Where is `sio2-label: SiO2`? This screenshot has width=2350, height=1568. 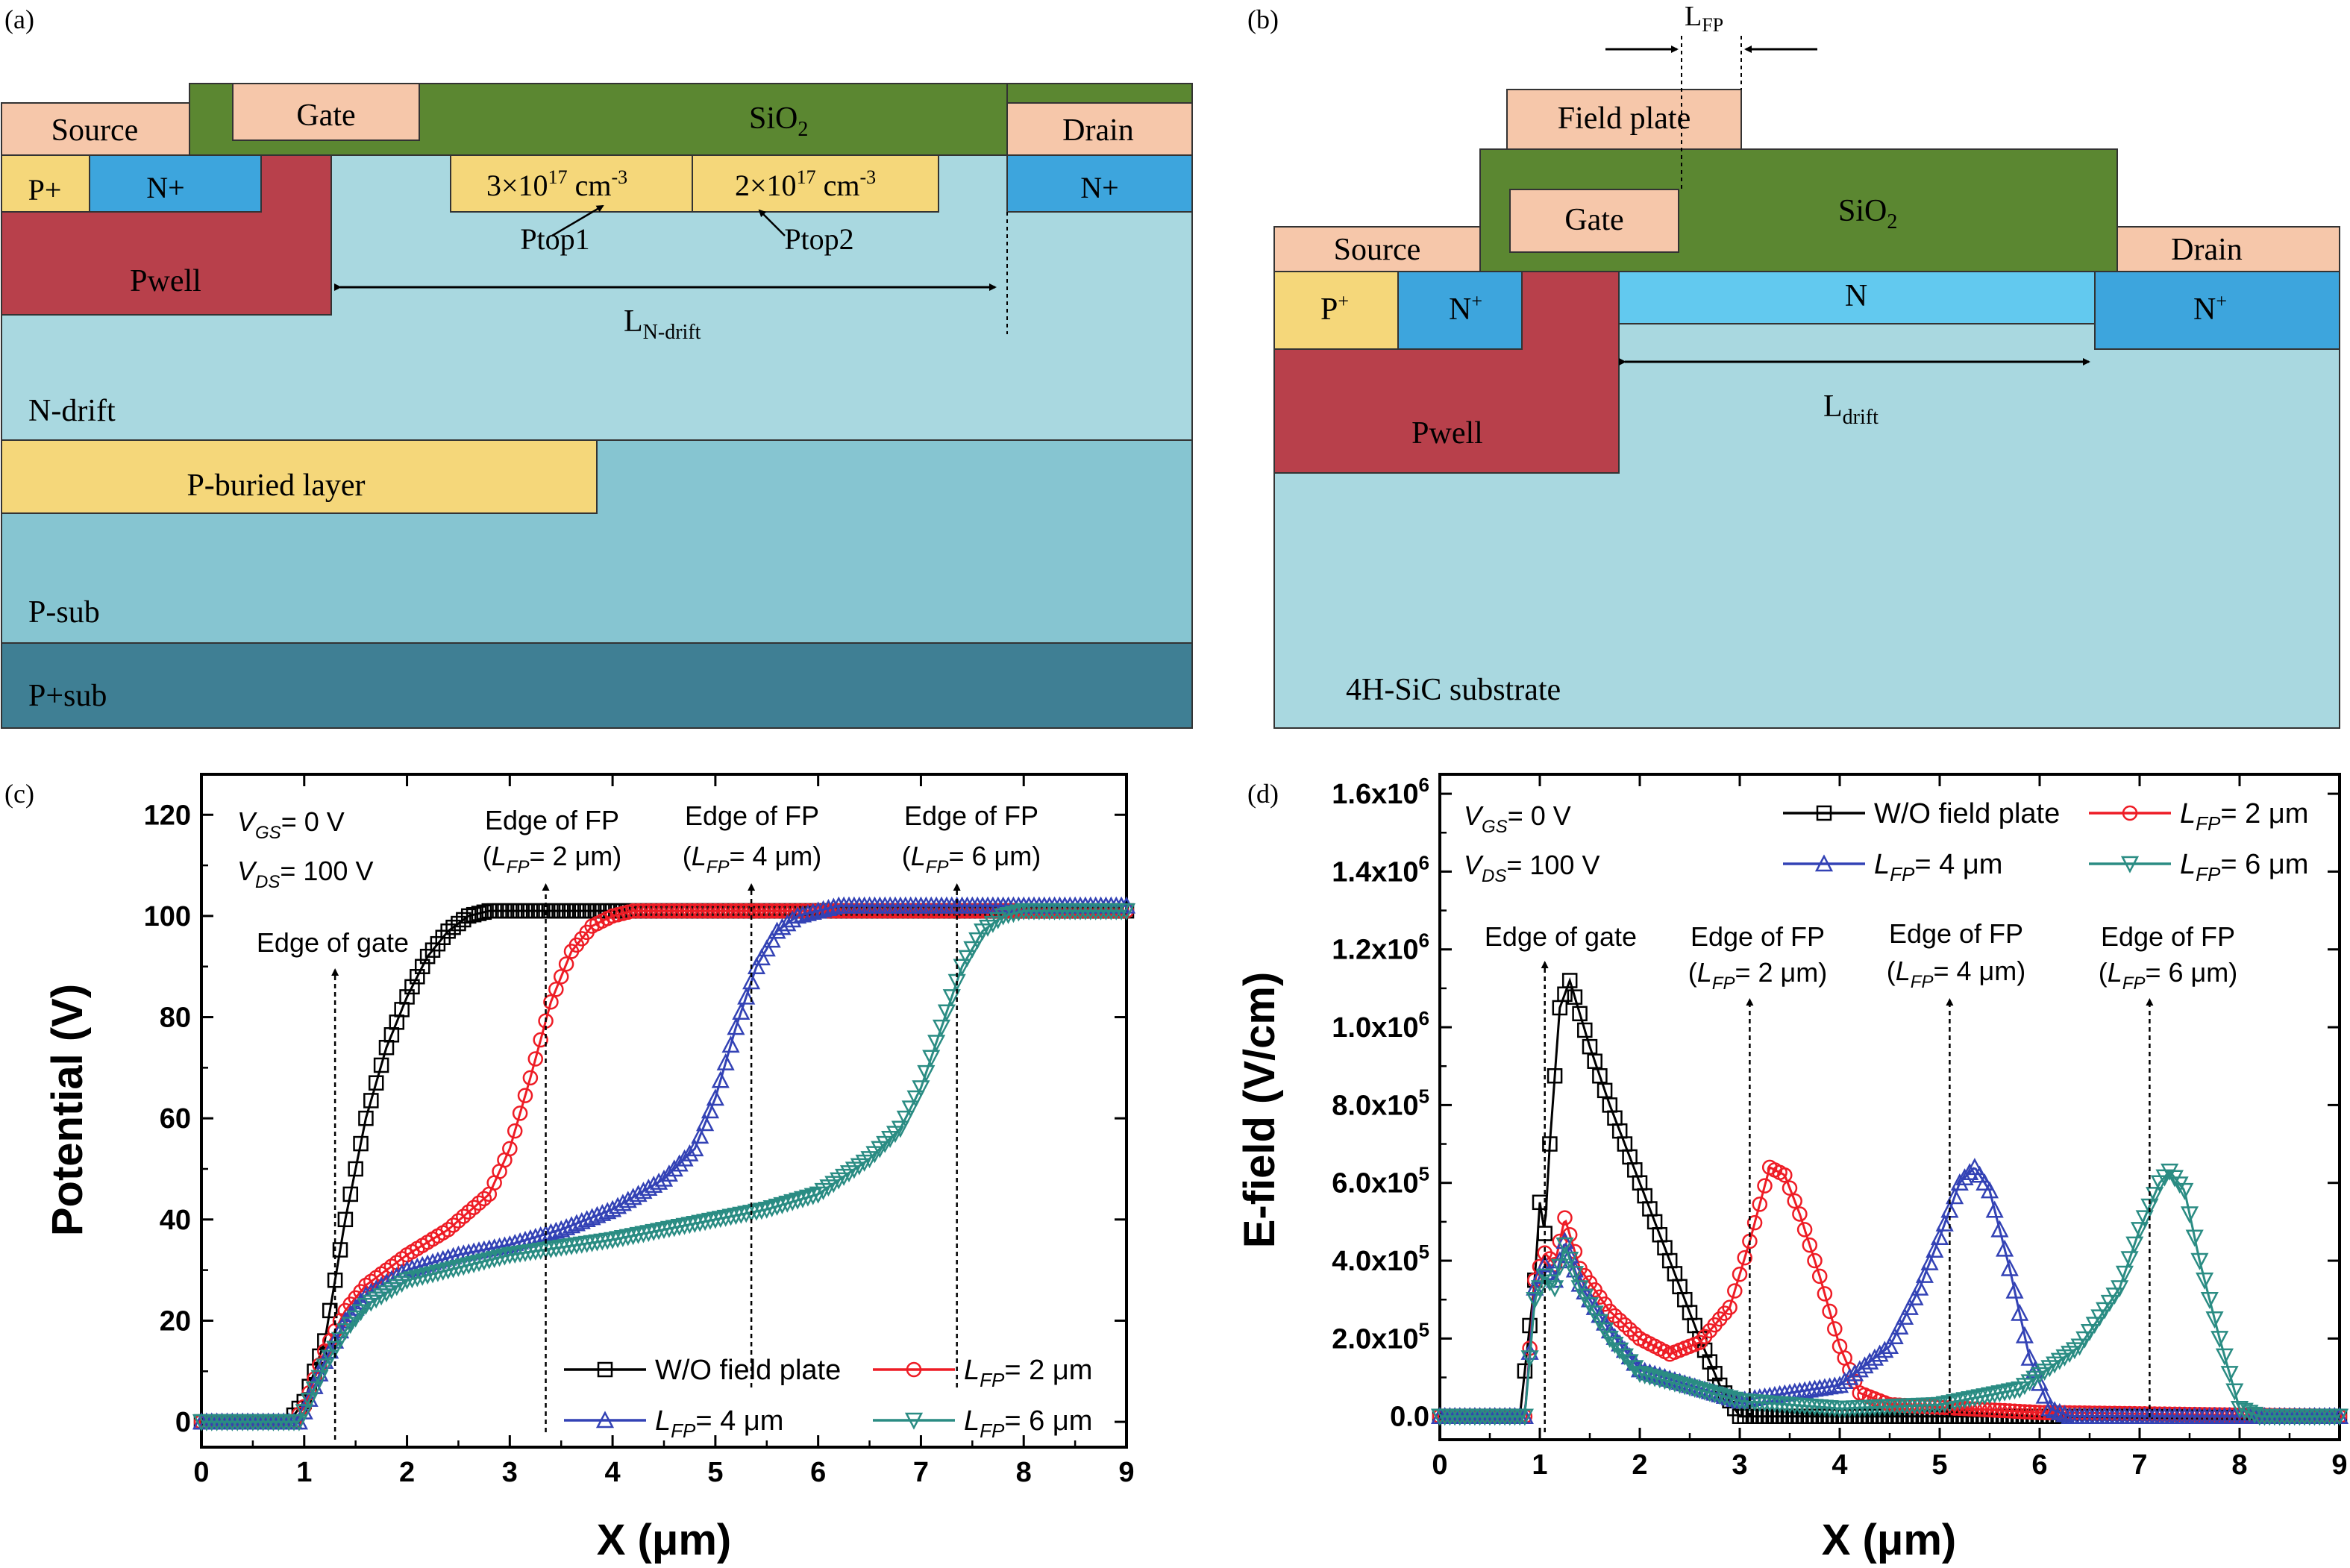
sio2-label: SiO2 is located at coordinates (778, 121).